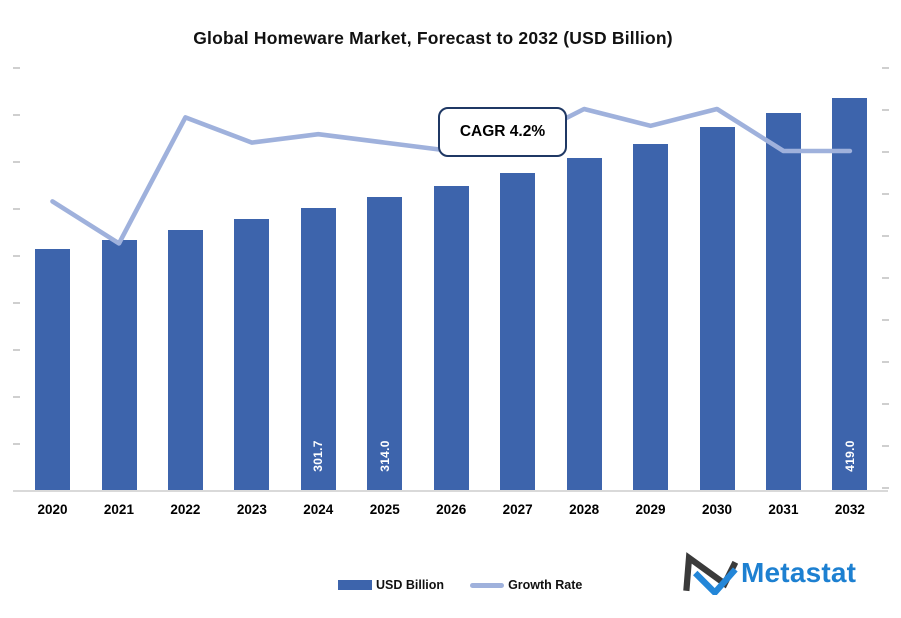  Describe the element at coordinates (318, 349) in the screenshot. I see `bar-2024` at that location.